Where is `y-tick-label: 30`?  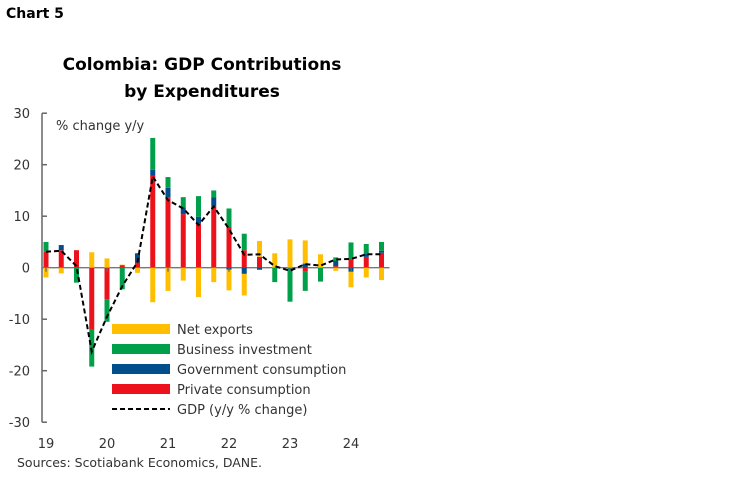 y-tick-label: 30 is located at coordinates (21, 114).